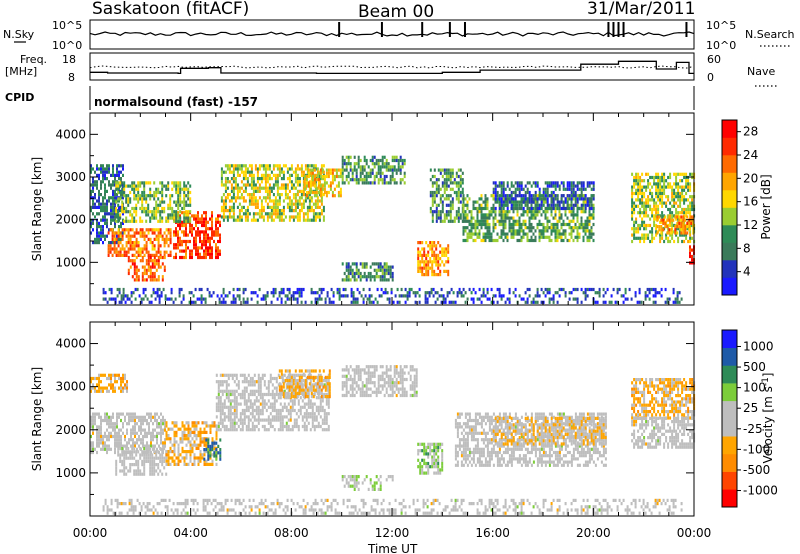  Describe the element at coordinates (729, 129) in the screenshot. I see `colorbar-swatch` at that location.